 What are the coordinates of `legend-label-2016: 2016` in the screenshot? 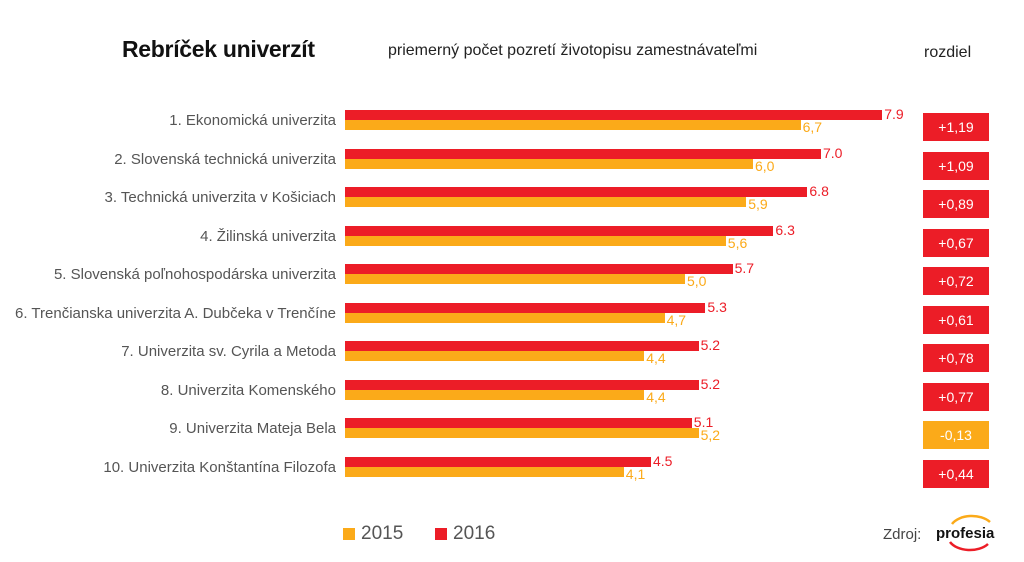 It's located at (474, 533).